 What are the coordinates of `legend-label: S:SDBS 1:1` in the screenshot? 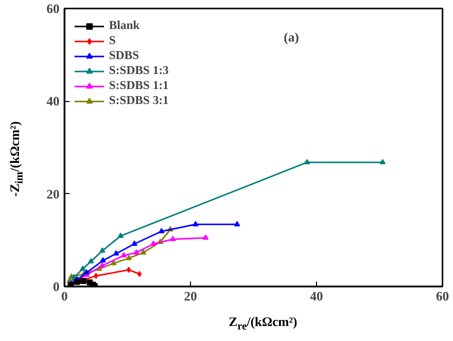 It's located at (139, 85).